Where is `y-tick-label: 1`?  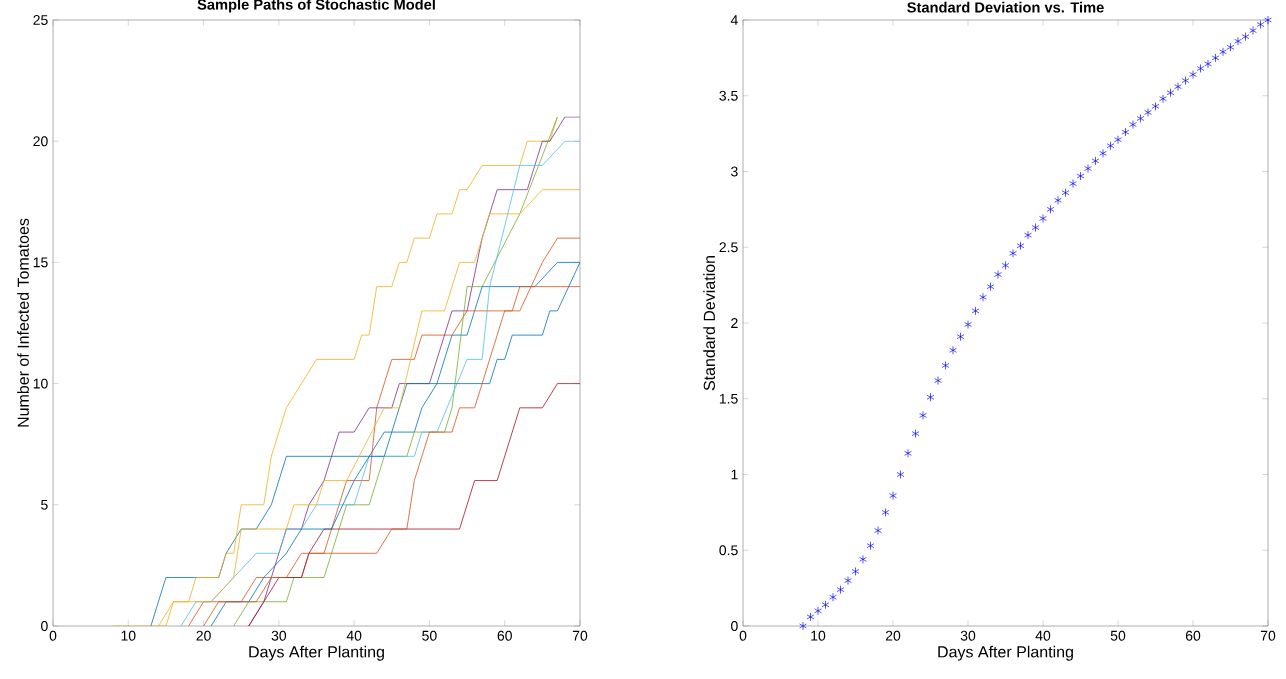
y-tick-label: 1 is located at coordinates (734, 474).